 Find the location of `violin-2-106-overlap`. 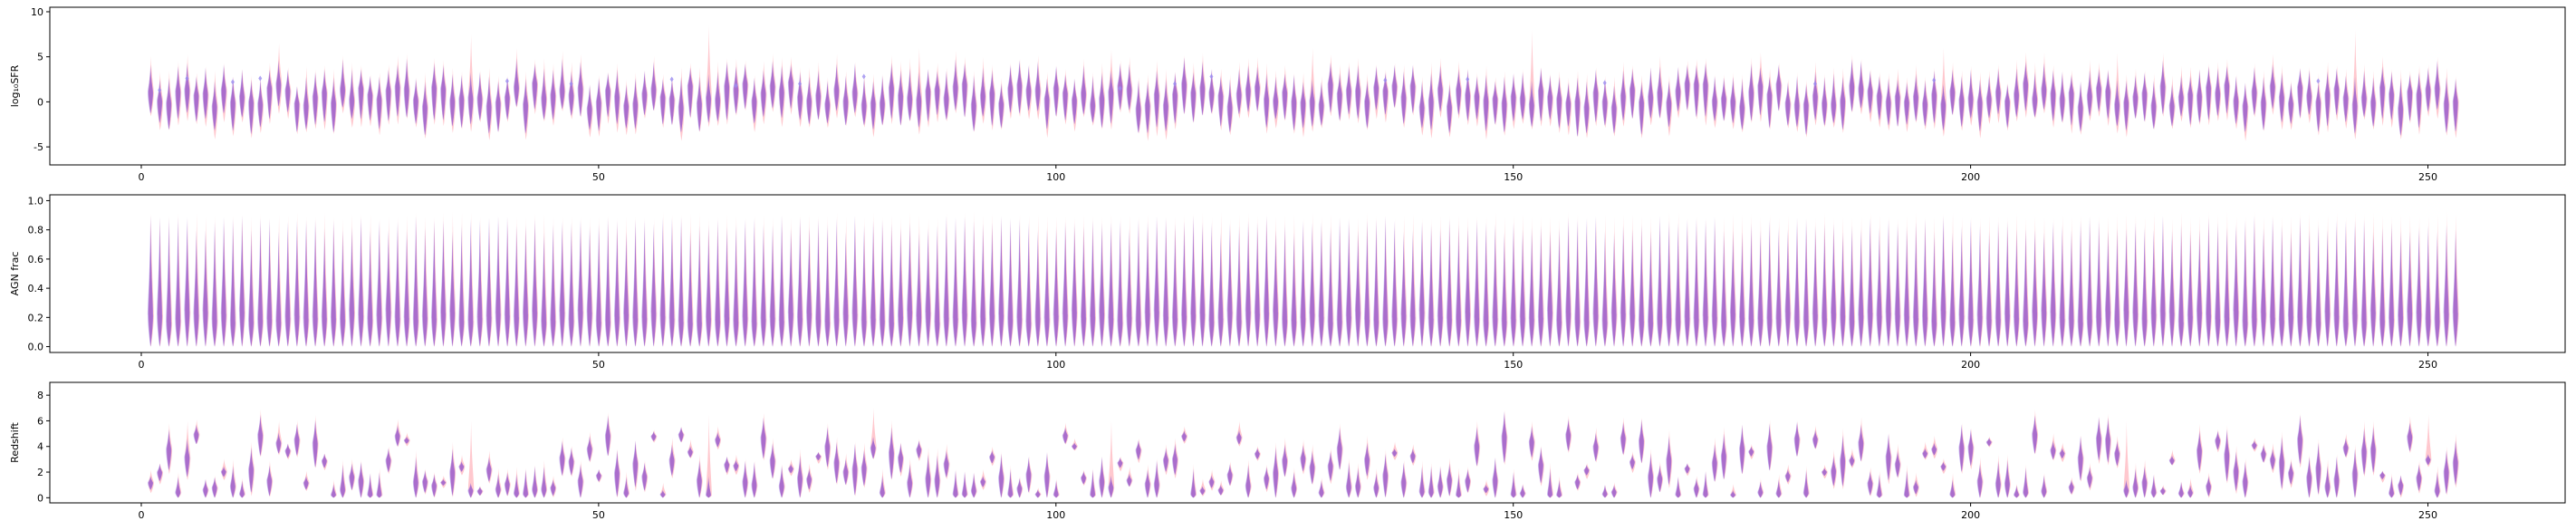

violin-2-106-overlap is located at coordinates (1111, 486).